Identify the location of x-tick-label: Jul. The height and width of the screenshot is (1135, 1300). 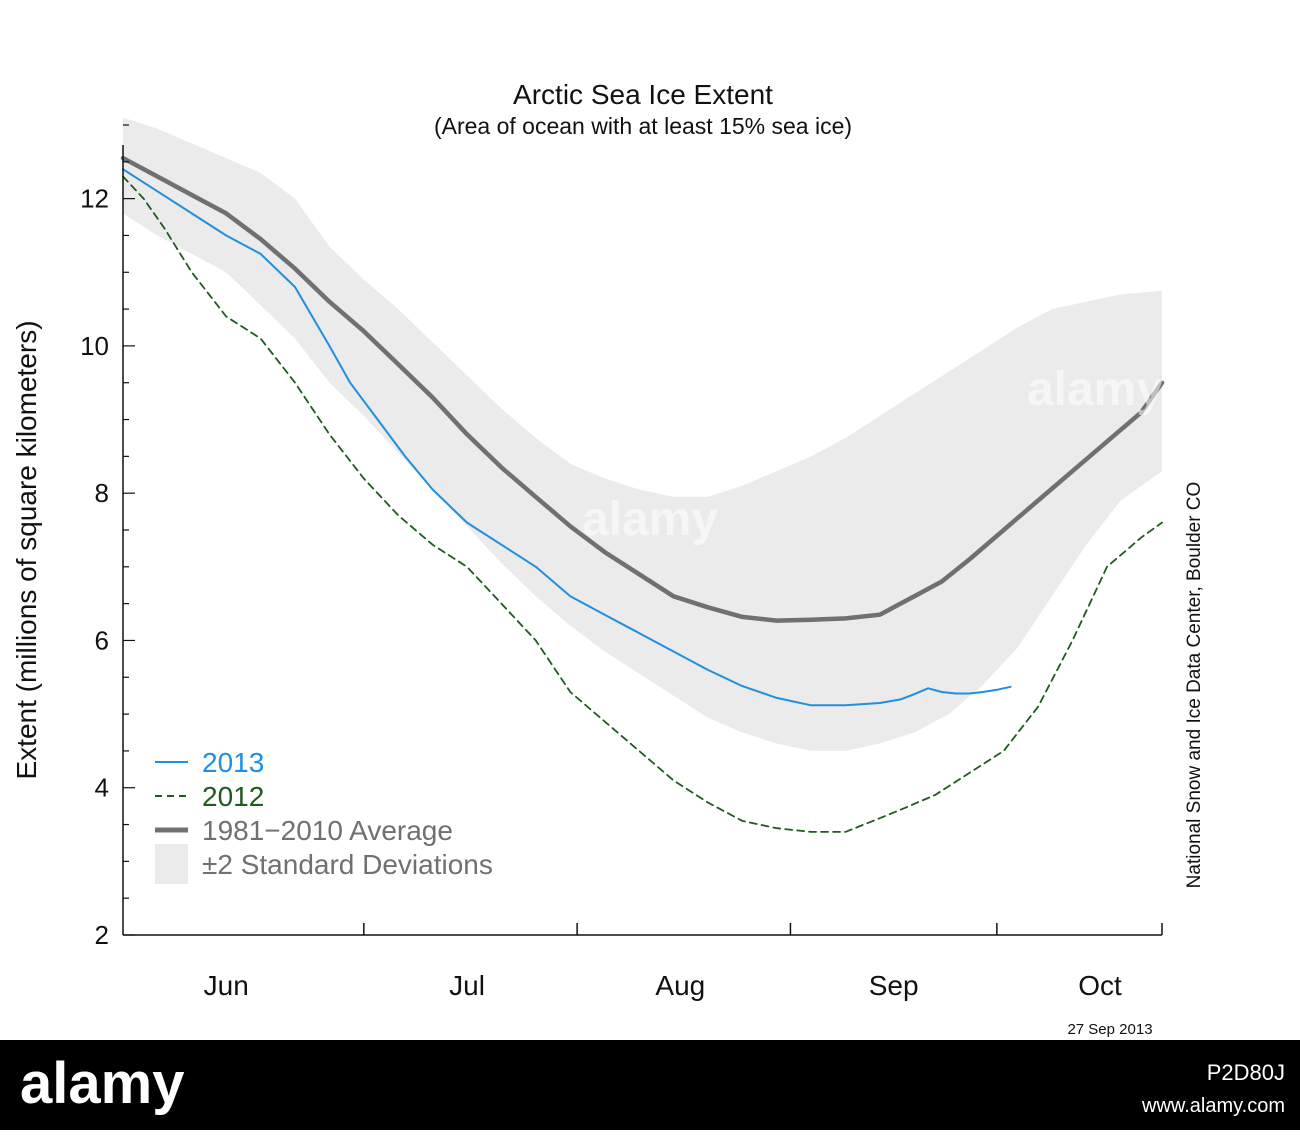
(467, 985).